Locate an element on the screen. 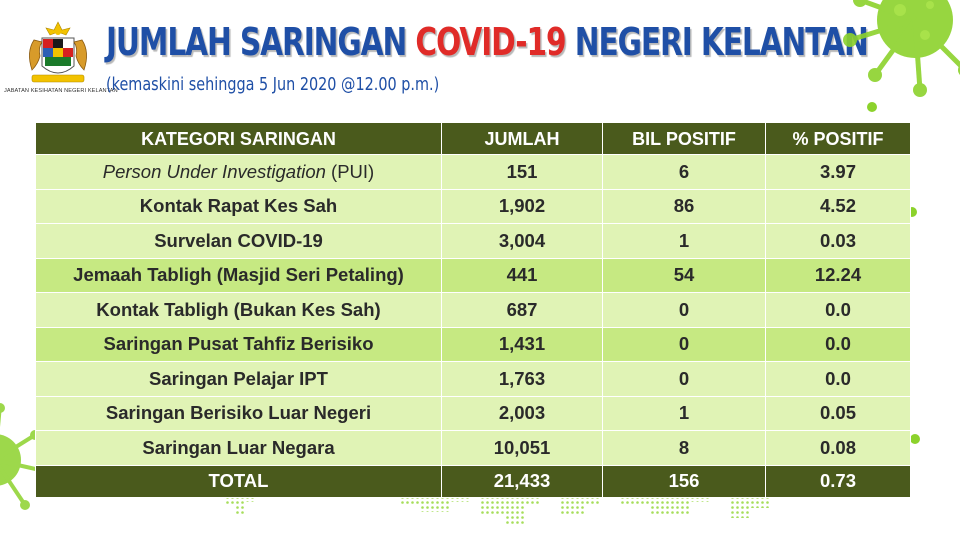 The width and height of the screenshot is (960, 540). page-title: JUMLAH SARINGAN COVID-19 NEGERI KELANTAN is located at coordinates (487, 42).